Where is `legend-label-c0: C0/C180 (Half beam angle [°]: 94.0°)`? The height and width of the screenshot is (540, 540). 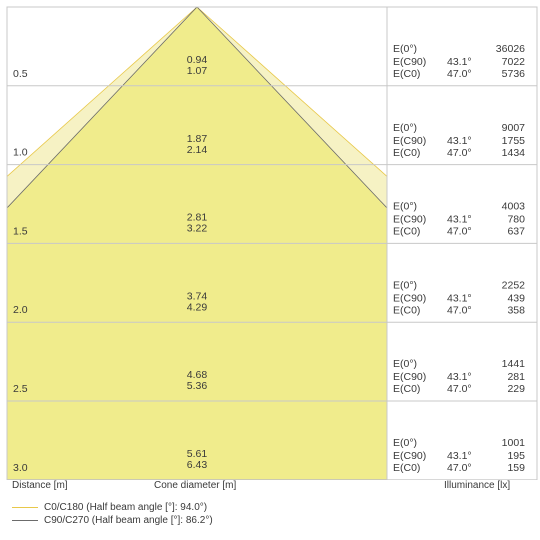
legend-label-c0: C0/C180 (Half beam angle [°]: 94.0°) is located at coordinates (126, 507).